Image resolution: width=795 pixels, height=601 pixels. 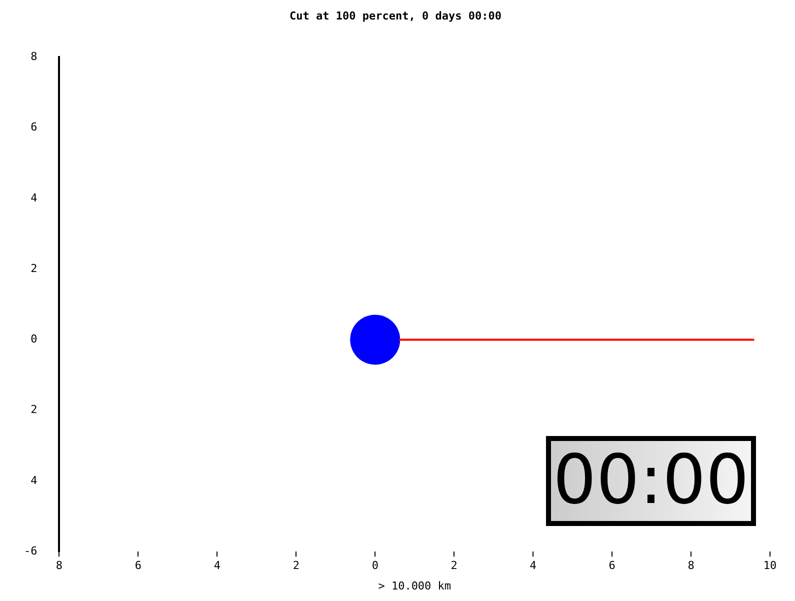 What do you see at coordinates (375, 565) in the screenshot?
I see `x-tick-label: 0` at bounding box center [375, 565].